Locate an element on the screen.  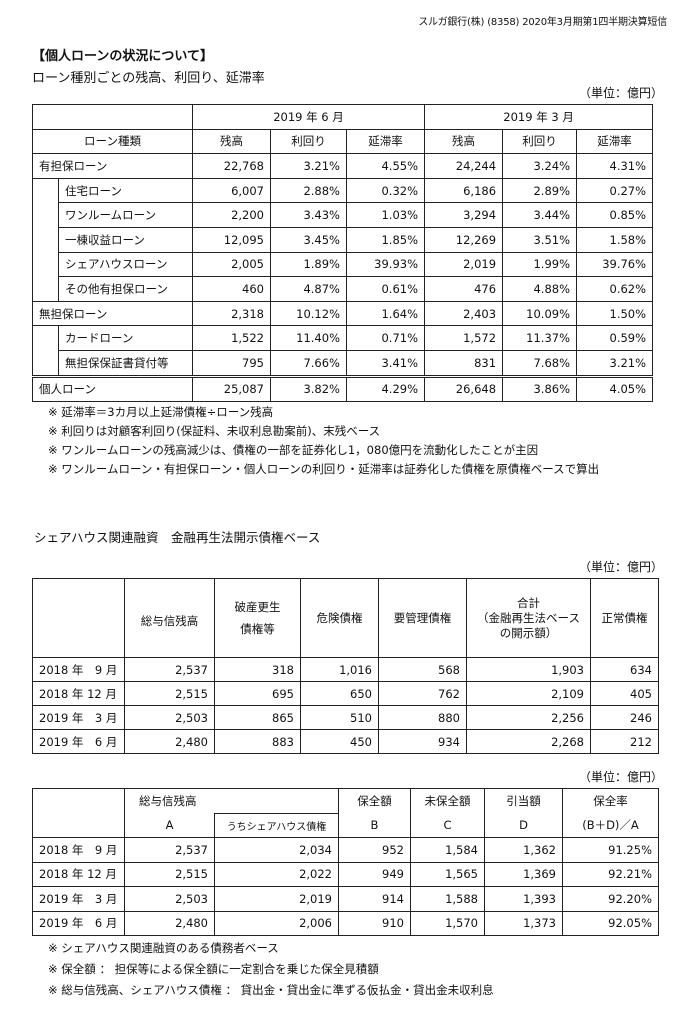
loan-type-header: ローン種類 is located at coordinates (112, 141).